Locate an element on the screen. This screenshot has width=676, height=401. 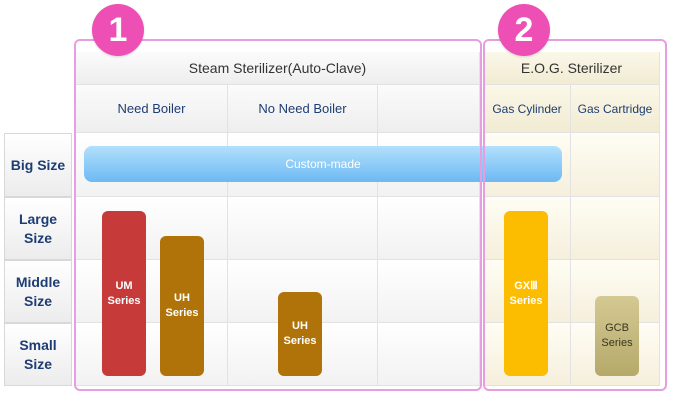
col-gas-cartridge: Gas Cartridge is located at coordinates (615, 109).